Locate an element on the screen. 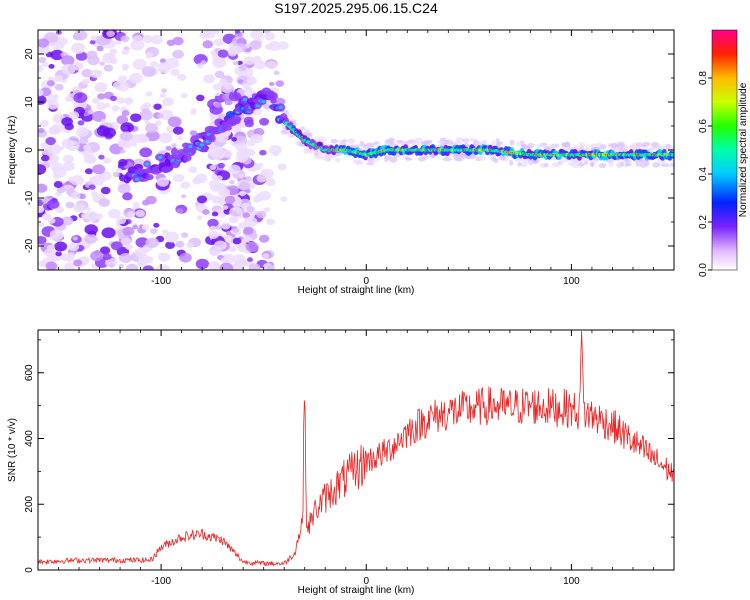  y-tick-label: 400 is located at coordinates (29, 438).